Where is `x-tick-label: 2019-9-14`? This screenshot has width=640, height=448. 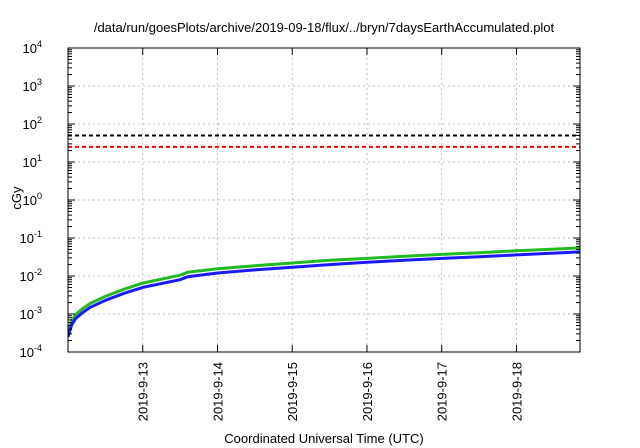 x-tick-label: 2019-9-14 is located at coordinates (217, 391).